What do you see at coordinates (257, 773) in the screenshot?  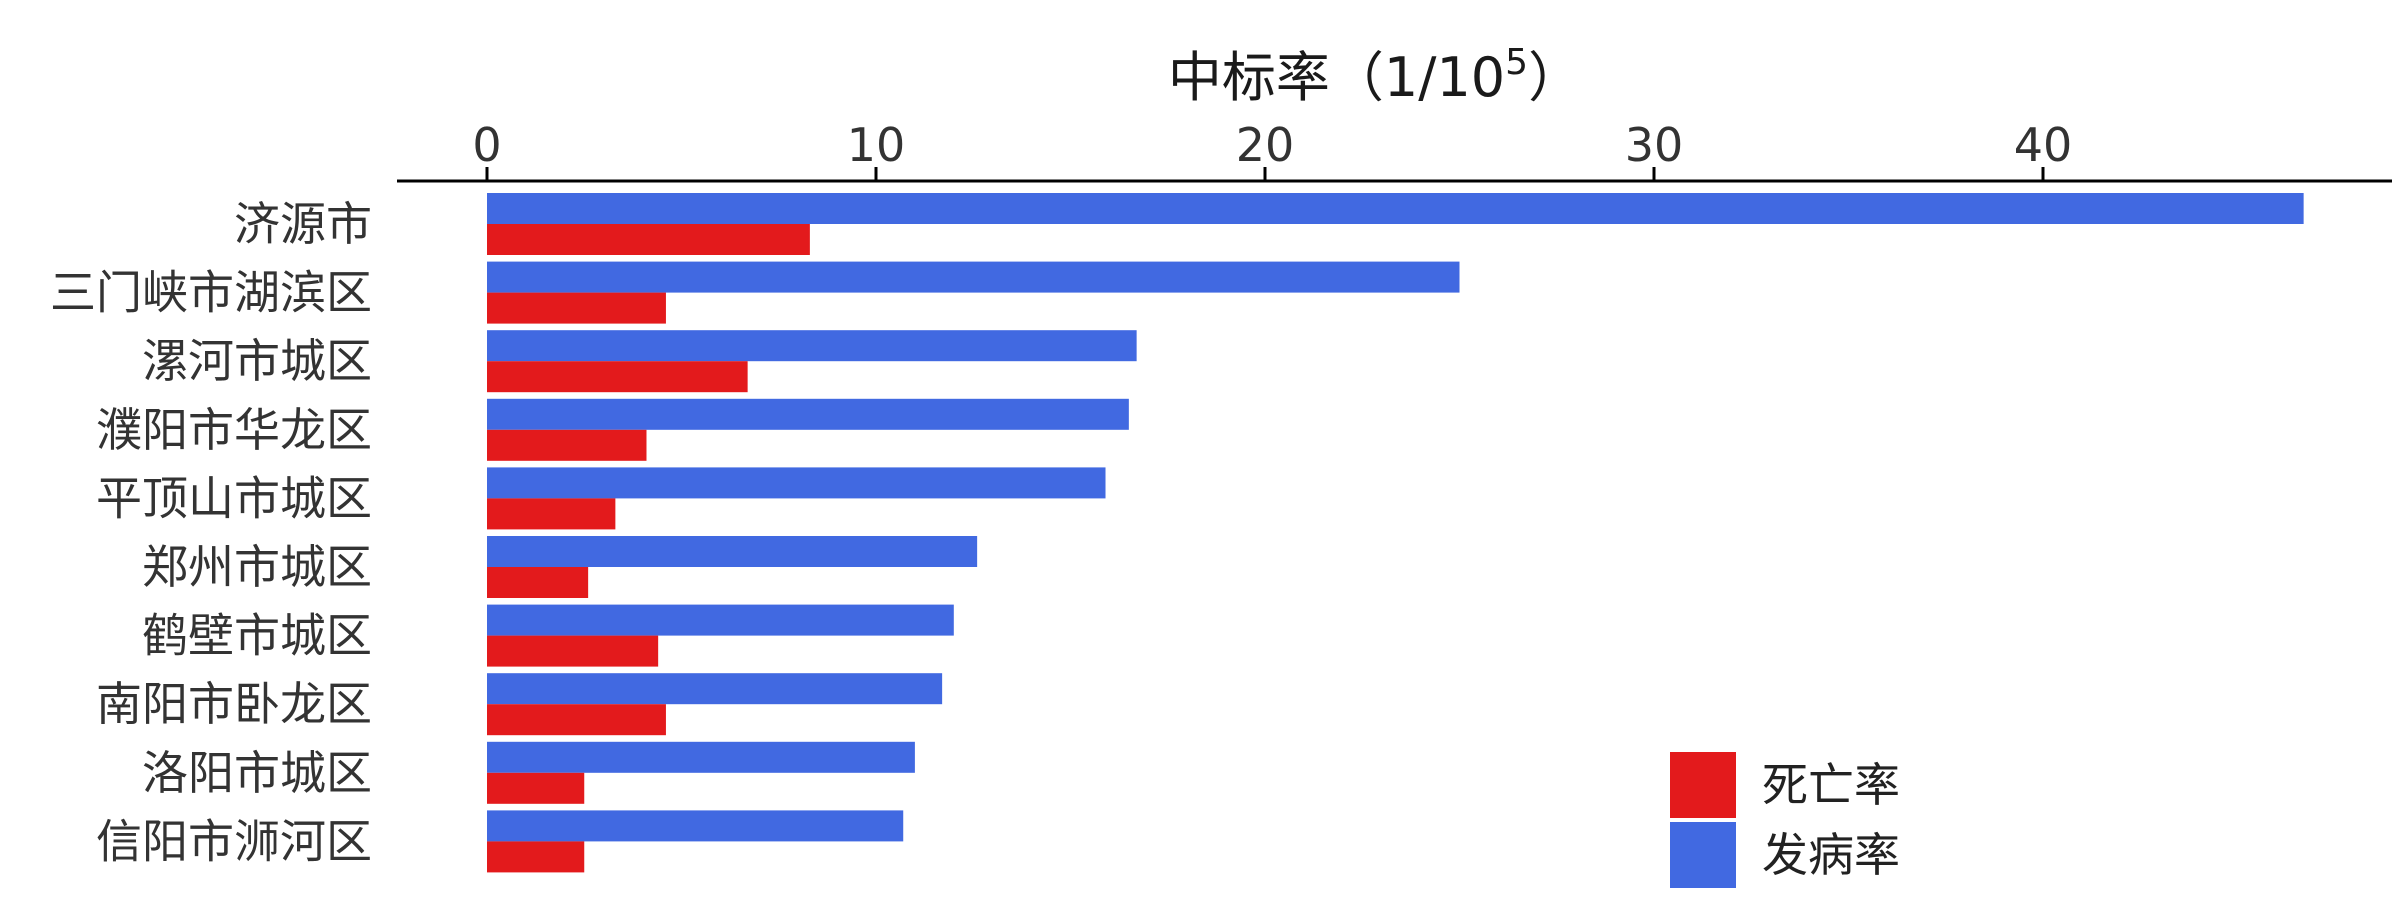 I see `category-label: 洛阳市城区` at bounding box center [257, 773].